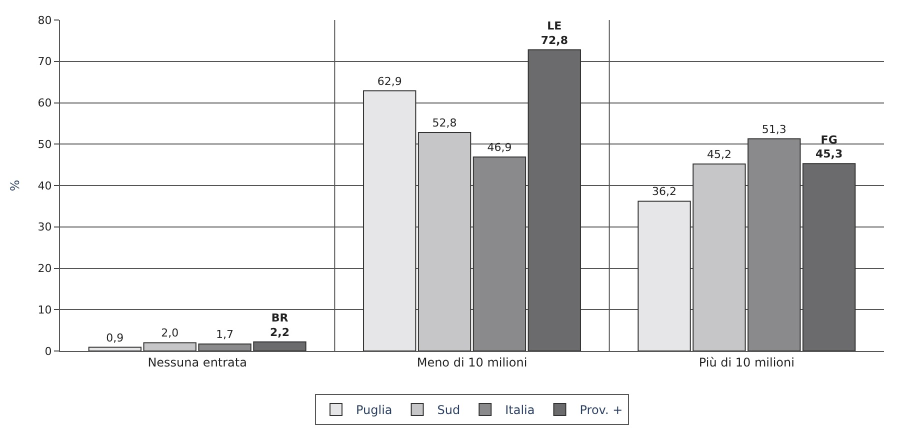 The width and height of the screenshot is (904, 437). I want to click on data-label: LE 72,8, so click(554, 33).